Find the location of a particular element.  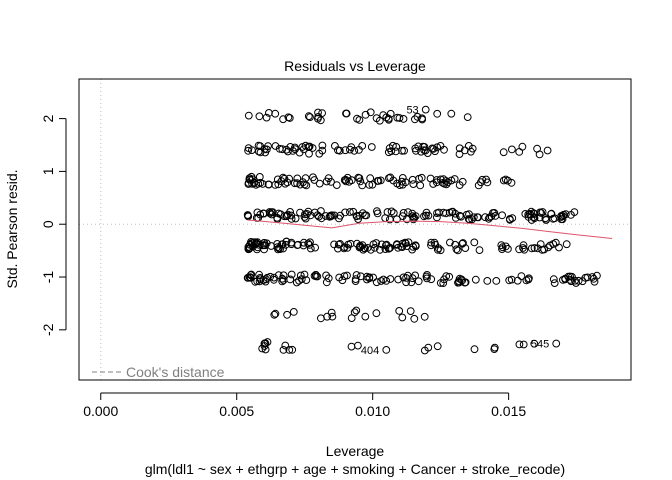

smoother-line is located at coordinates (430, 229).